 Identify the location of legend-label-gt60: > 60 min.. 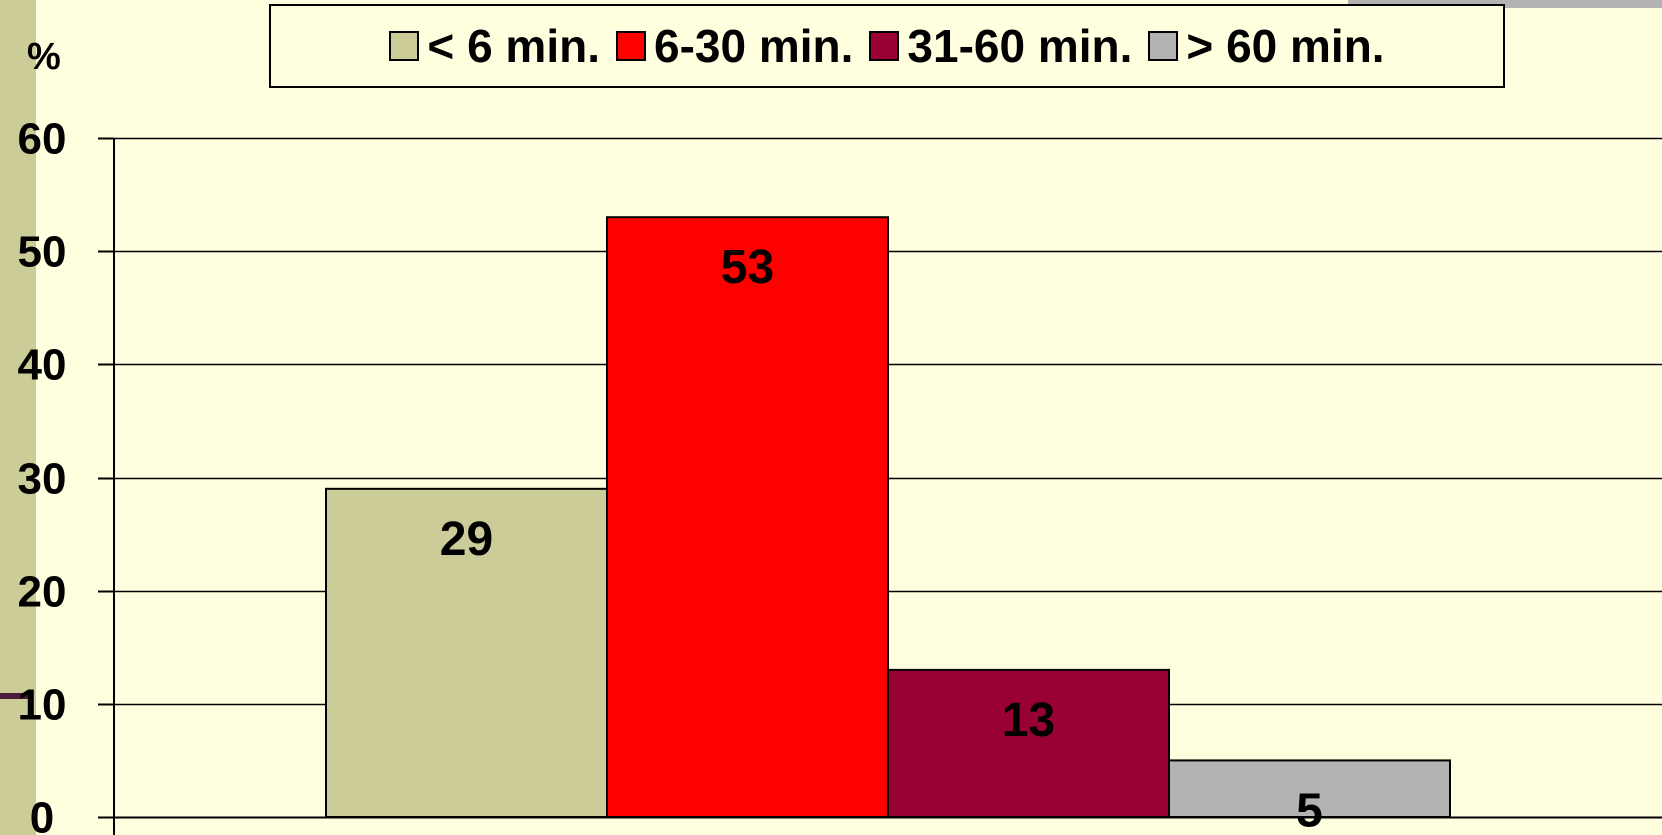
(1285, 46).